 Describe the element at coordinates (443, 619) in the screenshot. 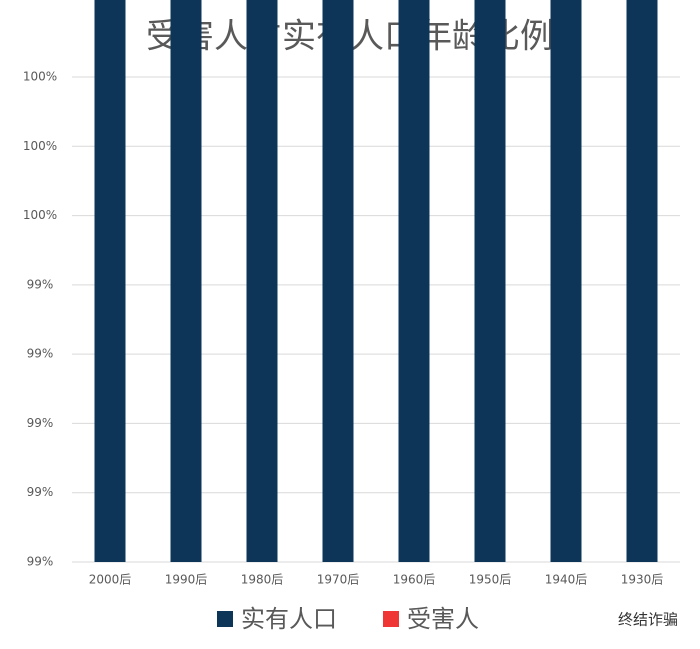

I see `legend-label: 受害人` at that location.